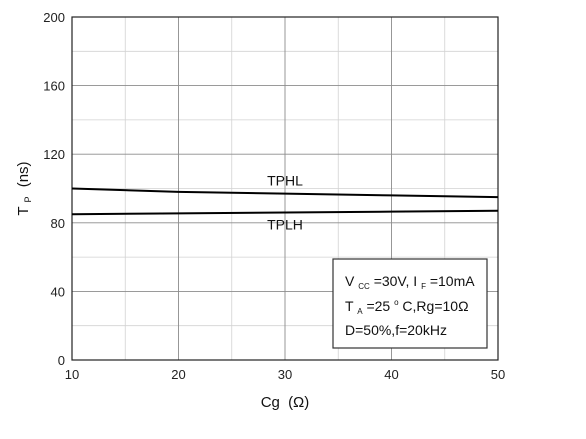 The image size is (586, 439). What do you see at coordinates (28, 199) in the screenshot?
I see `y-axis-title-sub: P` at bounding box center [28, 199].